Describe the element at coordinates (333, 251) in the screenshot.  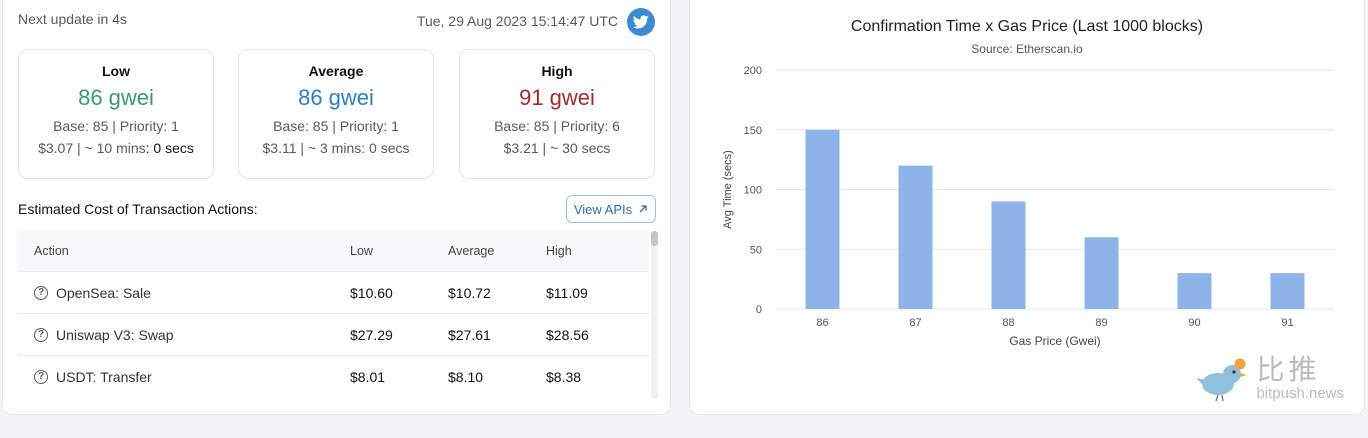
I see `table-header: Action Low Average High` at that location.